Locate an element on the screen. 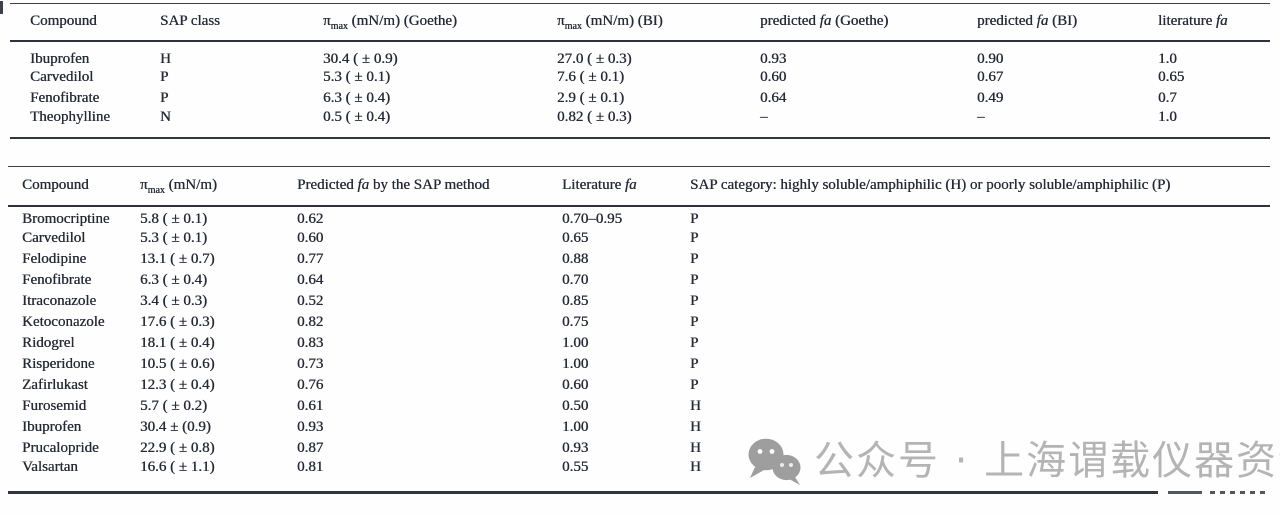 The height and width of the screenshot is (515, 1280). cell-literature-fa: 0.85 is located at coordinates (575, 300).